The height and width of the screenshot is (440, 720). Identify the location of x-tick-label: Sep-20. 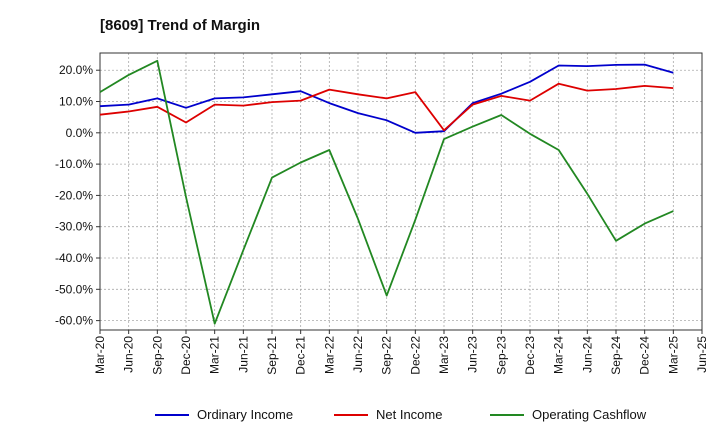
(157, 355).